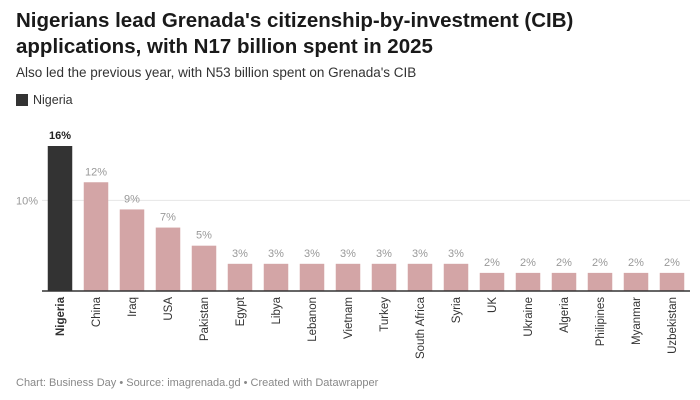 The image size is (700, 400). I want to click on category-label-china: China, so click(97, 311).